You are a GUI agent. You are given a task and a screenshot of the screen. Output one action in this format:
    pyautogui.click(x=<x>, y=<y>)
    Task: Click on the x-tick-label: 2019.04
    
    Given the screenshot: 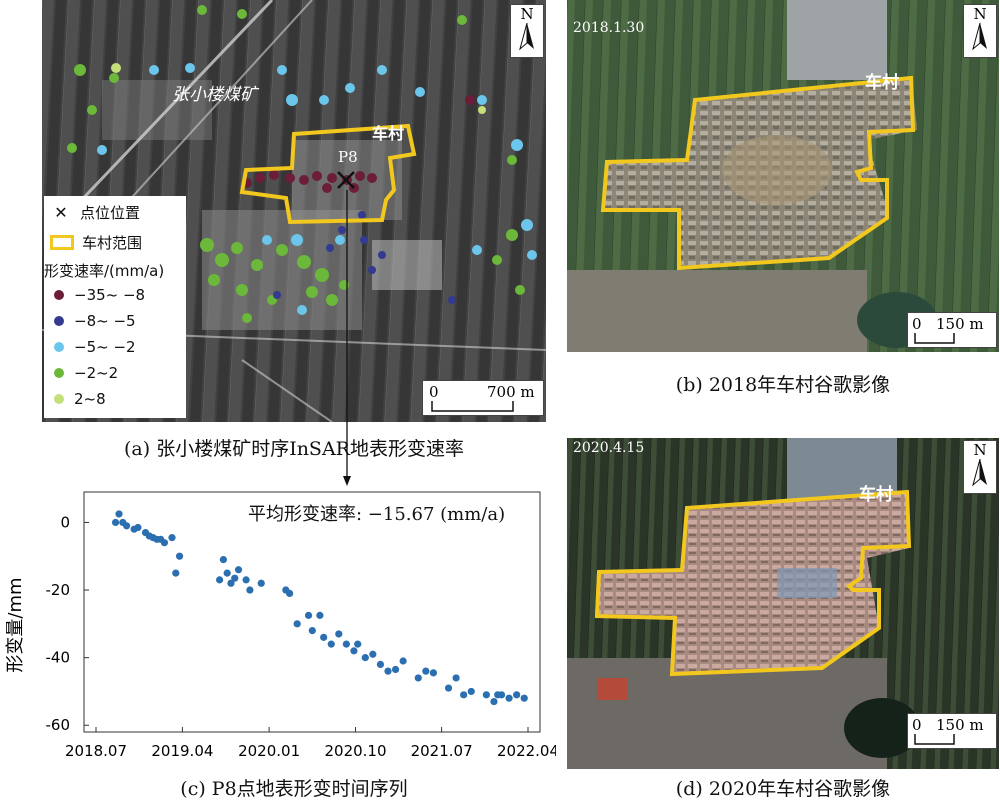 What is the action you would take?
    pyautogui.click(x=182, y=751)
    